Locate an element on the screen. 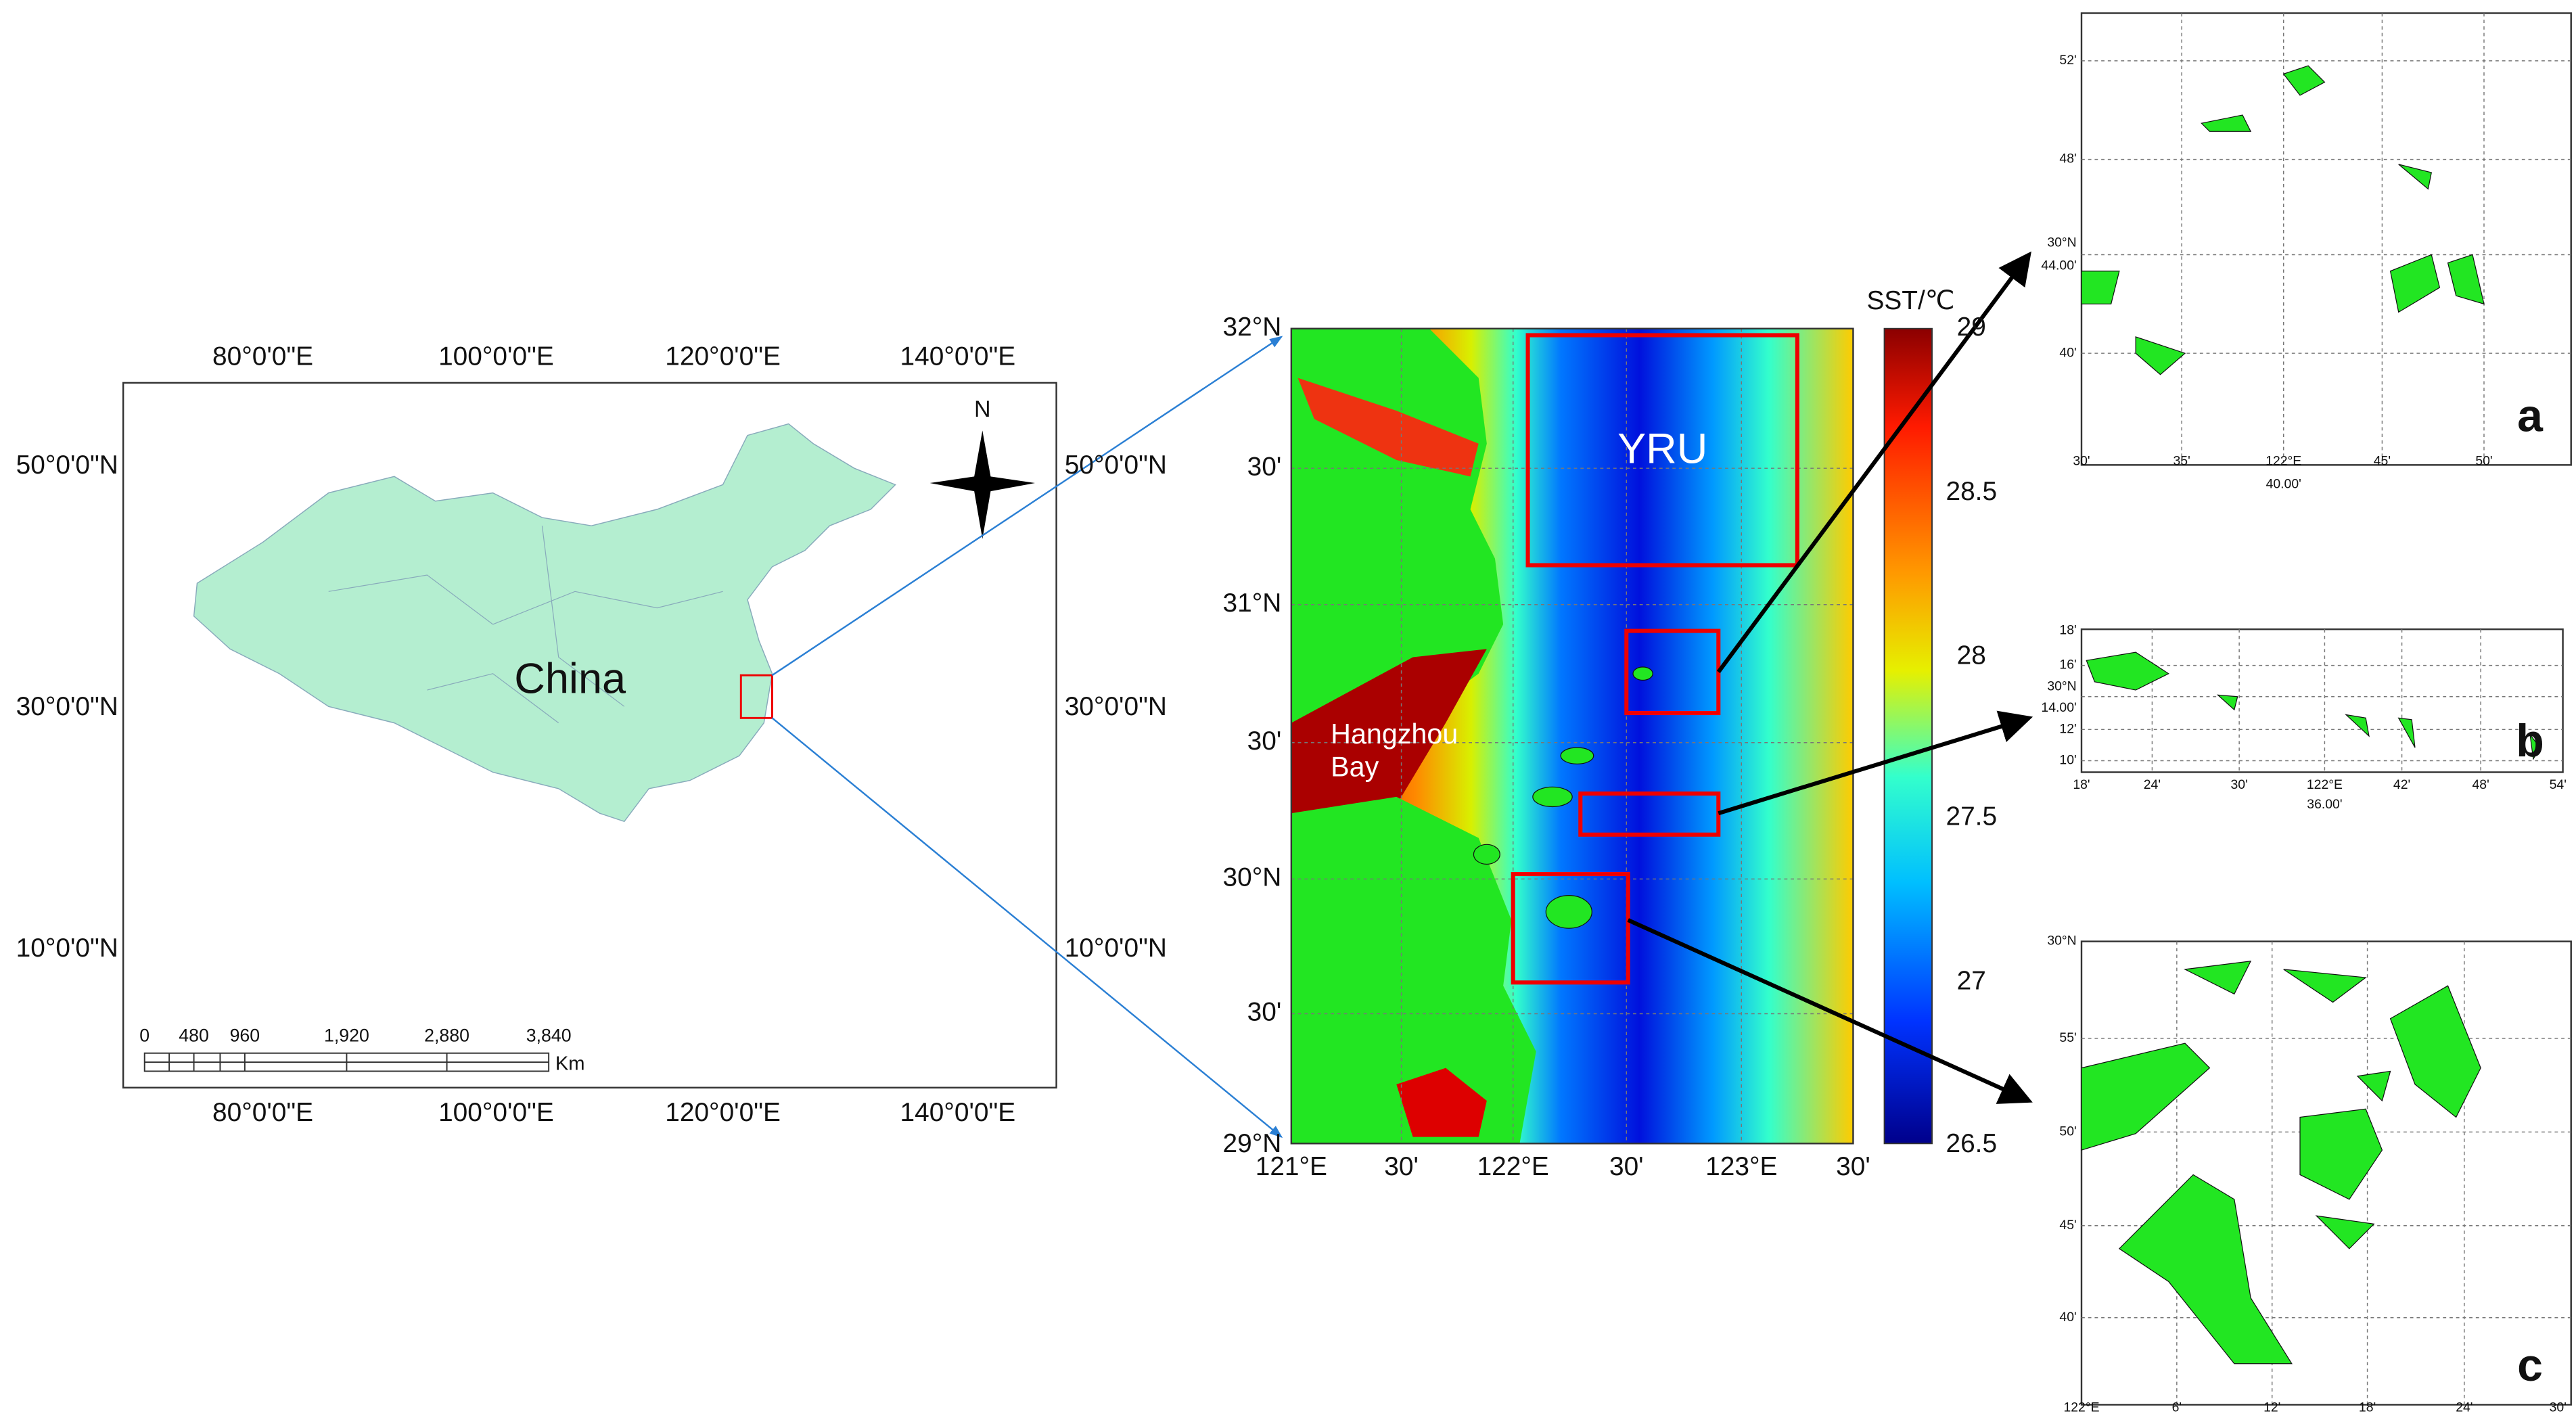 Image resolution: width=2576 pixels, height=1422 pixels. colorbar is located at coordinates (1908, 736).